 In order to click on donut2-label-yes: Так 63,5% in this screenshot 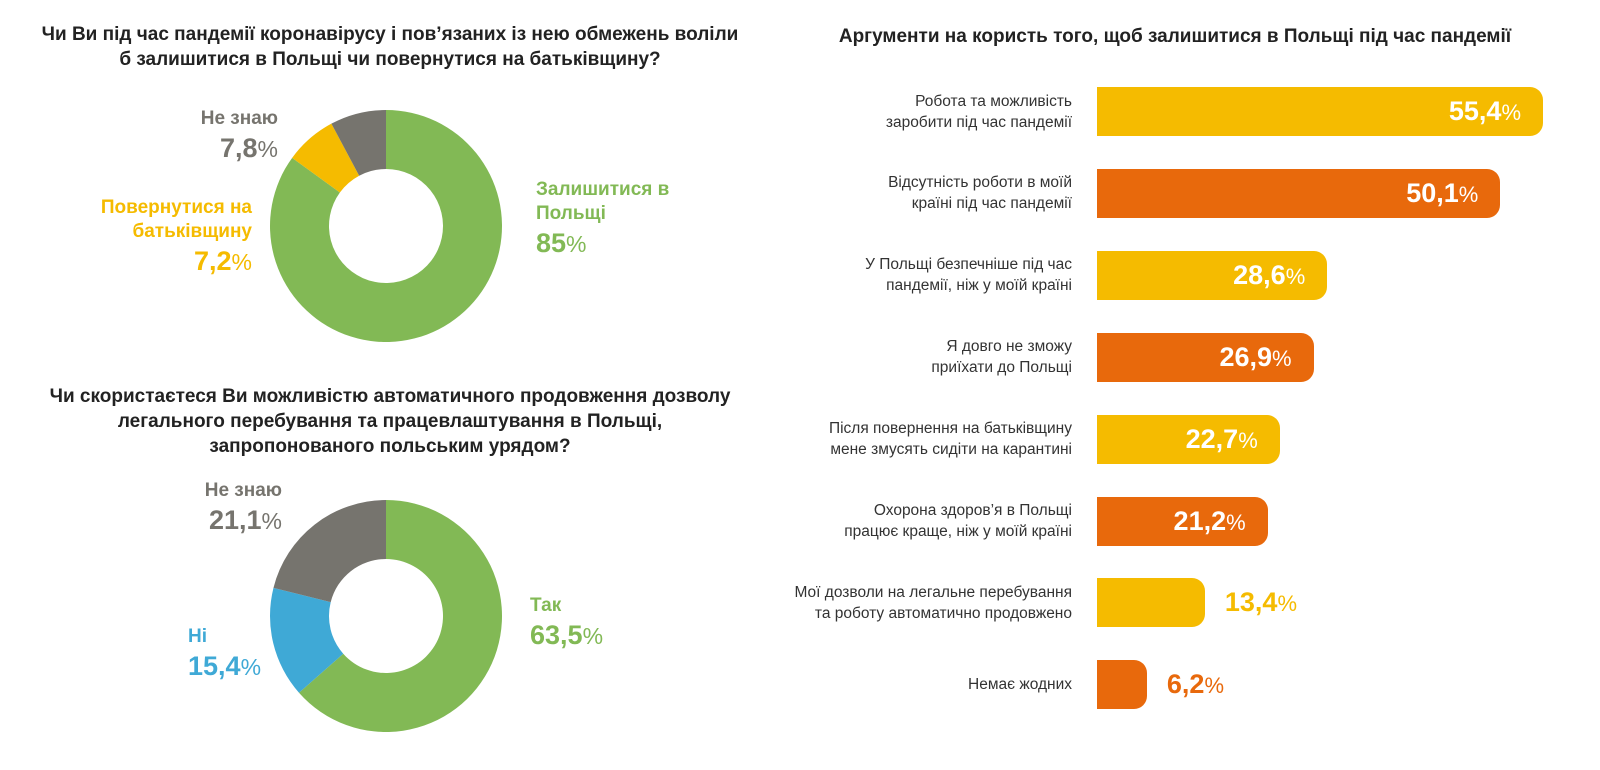, I will do `click(590, 623)`.